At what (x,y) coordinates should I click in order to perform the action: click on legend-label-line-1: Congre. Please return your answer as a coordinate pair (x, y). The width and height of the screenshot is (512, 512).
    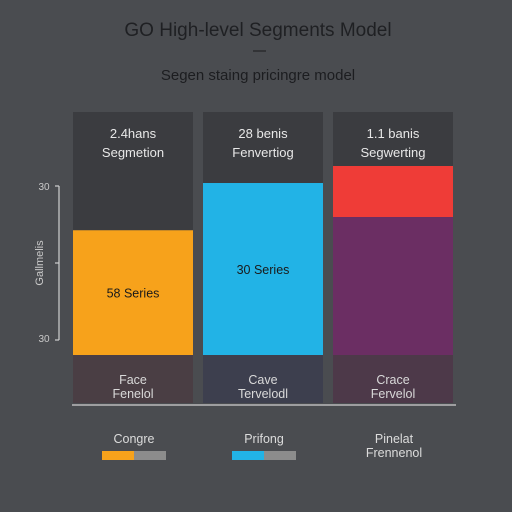
    Looking at the image, I should click on (134, 439).